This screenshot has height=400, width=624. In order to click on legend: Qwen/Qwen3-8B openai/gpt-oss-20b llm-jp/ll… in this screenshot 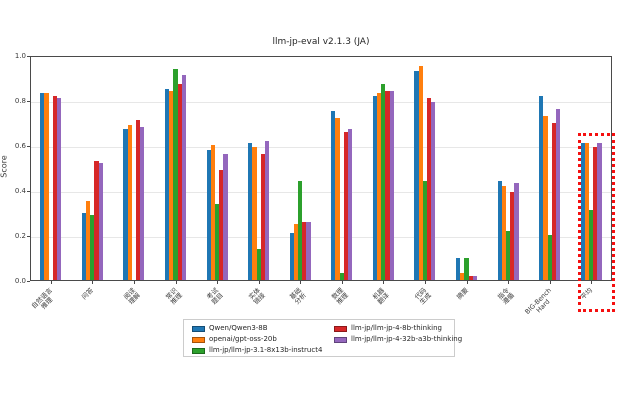, I will do `click(322, 338)`.